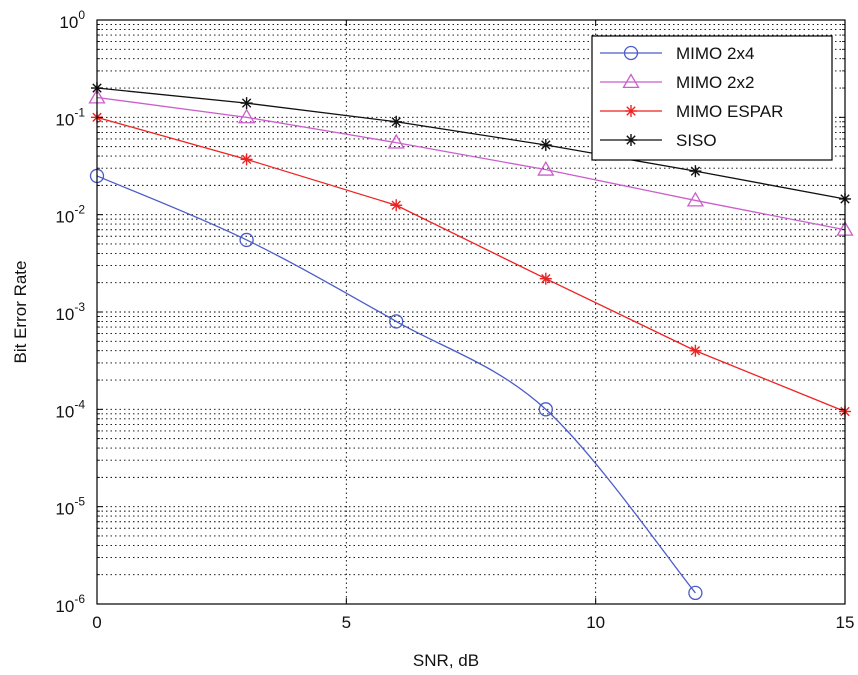 The width and height of the screenshot is (858, 675). What do you see at coordinates (715, 82) in the screenshot?
I see `legend-label: MIMO 2x2` at bounding box center [715, 82].